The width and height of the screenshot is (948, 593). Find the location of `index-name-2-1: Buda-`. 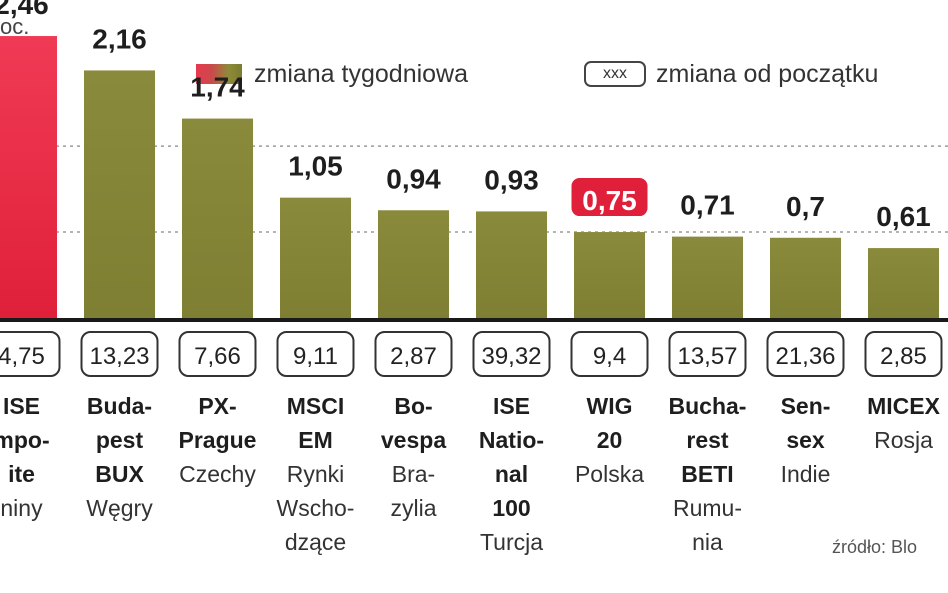

index-name-2-1: Buda- is located at coordinates (119, 406).